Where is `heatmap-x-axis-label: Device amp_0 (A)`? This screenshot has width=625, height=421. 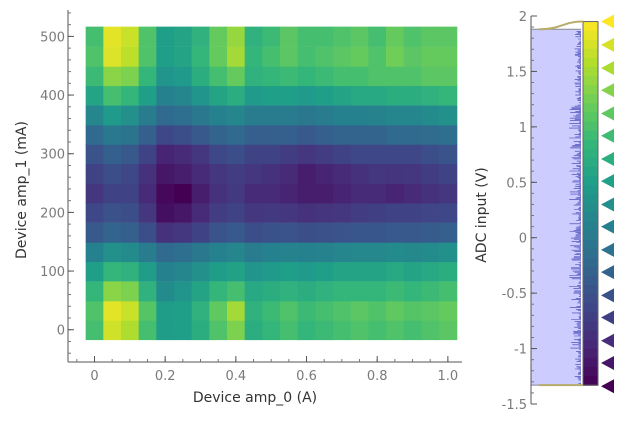
heatmap-x-axis-label: Device amp_0 (A) is located at coordinates (255, 398).